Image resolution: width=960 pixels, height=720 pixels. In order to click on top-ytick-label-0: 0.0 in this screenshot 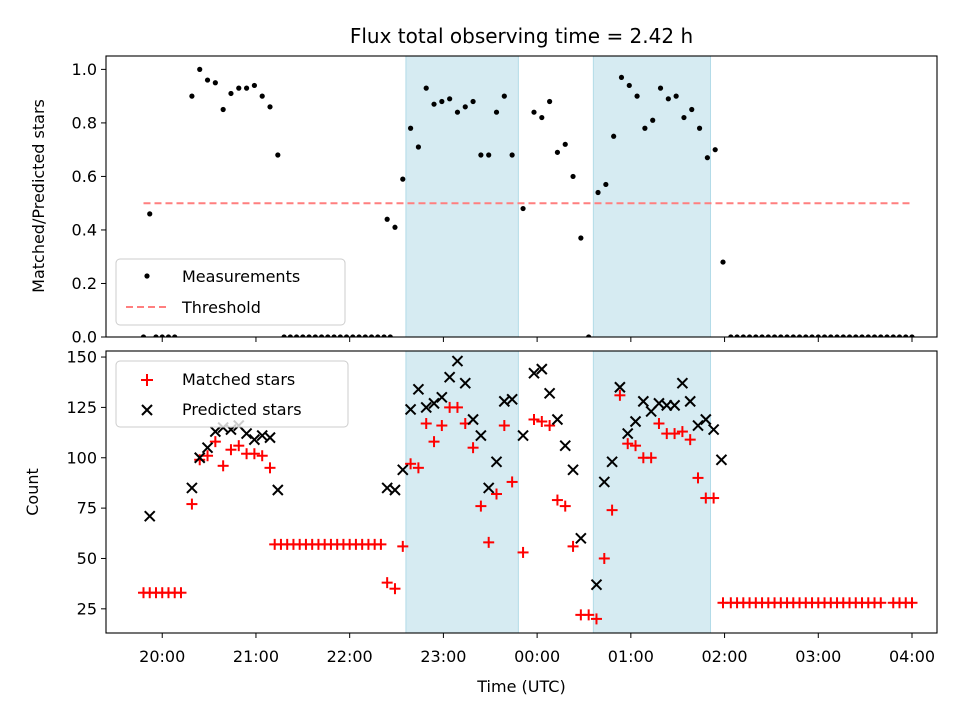, I will do `click(84, 337)`.